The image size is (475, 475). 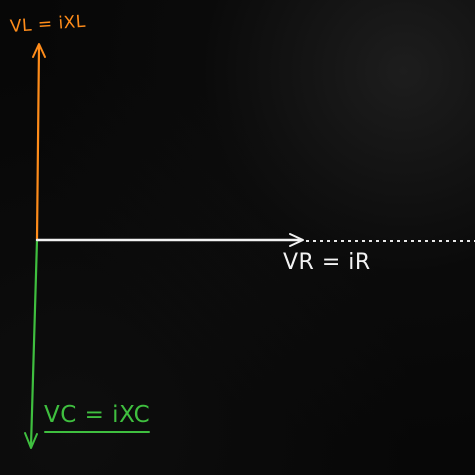 What do you see at coordinates (97, 432) in the screenshot?
I see `capacitor-label-underline` at bounding box center [97, 432].